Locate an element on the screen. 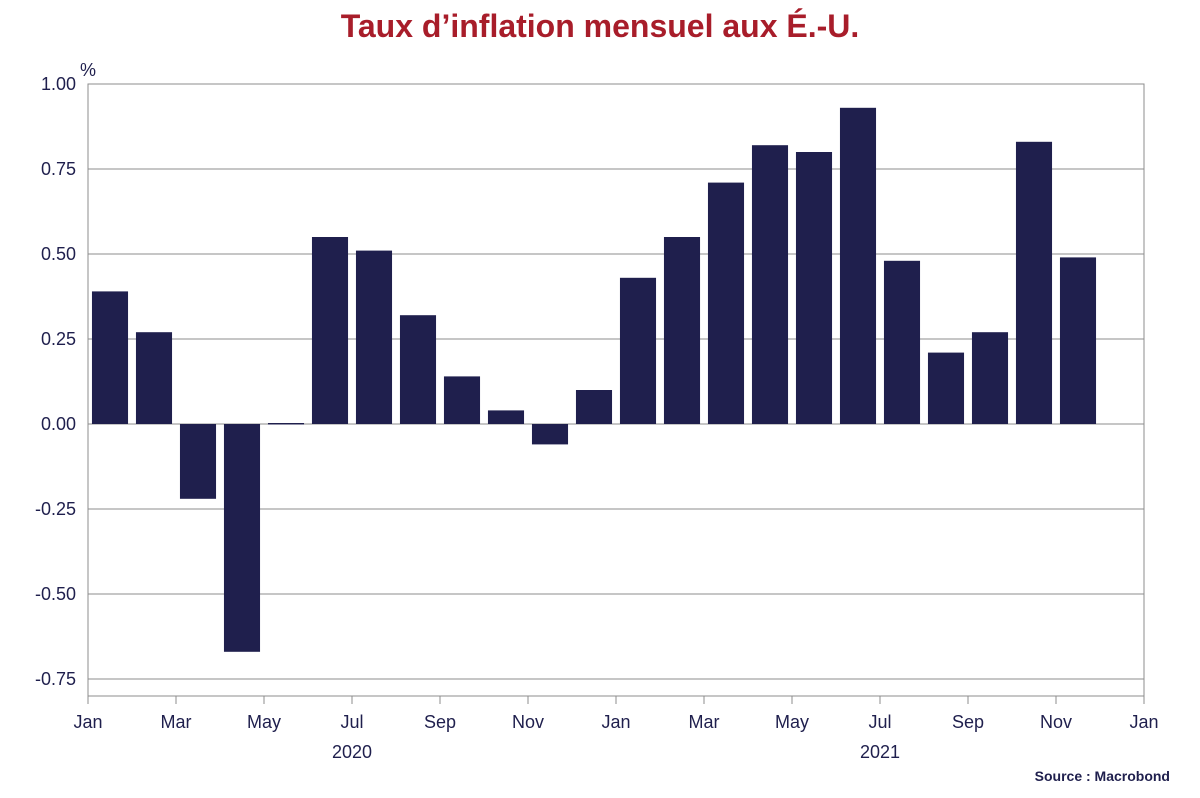 The width and height of the screenshot is (1200, 798). y-tick-label: -0.75 is located at coordinates (55, 679).